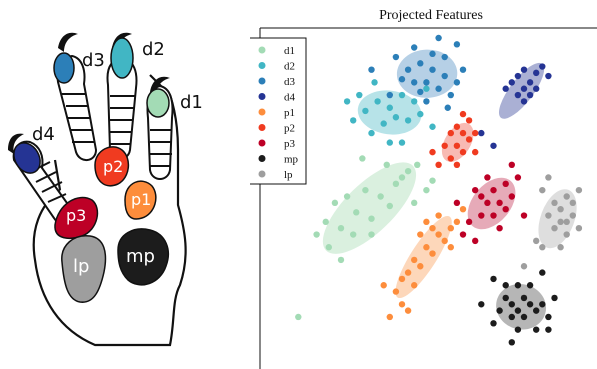 Image resolution: width=597 pixels, height=369 pixels. Describe the element at coordinates (427, 73) in the screenshot. I see `cluster-ellipse-d3` at that location.